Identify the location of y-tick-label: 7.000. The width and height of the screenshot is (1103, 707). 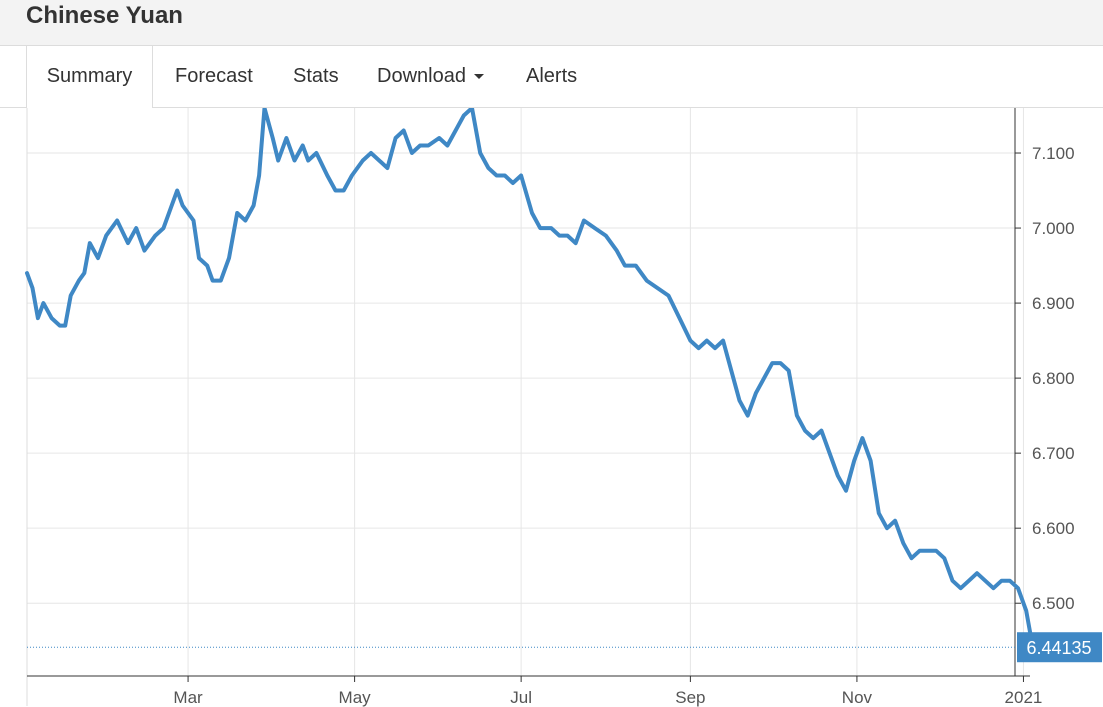
(1053, 228).